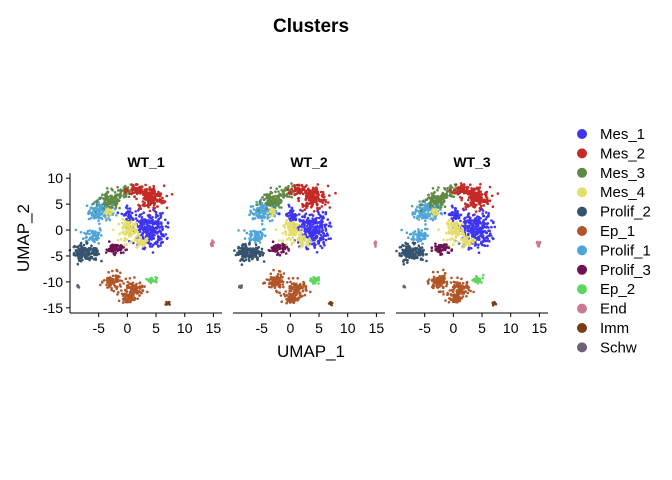 Image resolution: width=672 pixels, height=480 pixels. Describe the element at coordinates (617, 231) in the screenshot. I see `legend-label: Ep_1` at that location.